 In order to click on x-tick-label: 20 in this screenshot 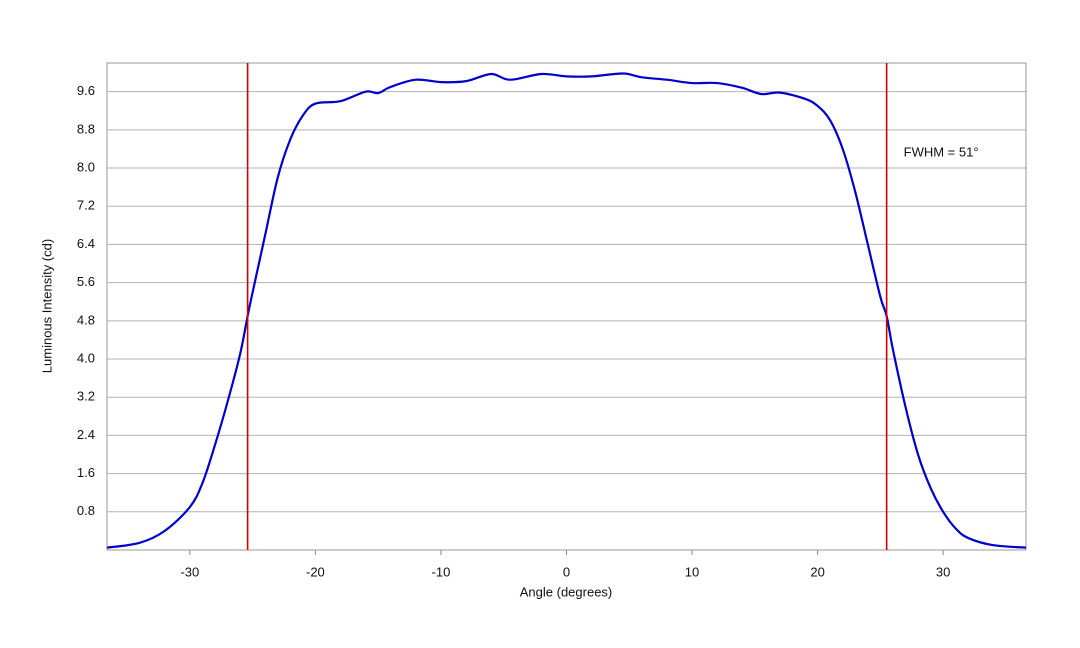, I will do `click(817, 571)`.